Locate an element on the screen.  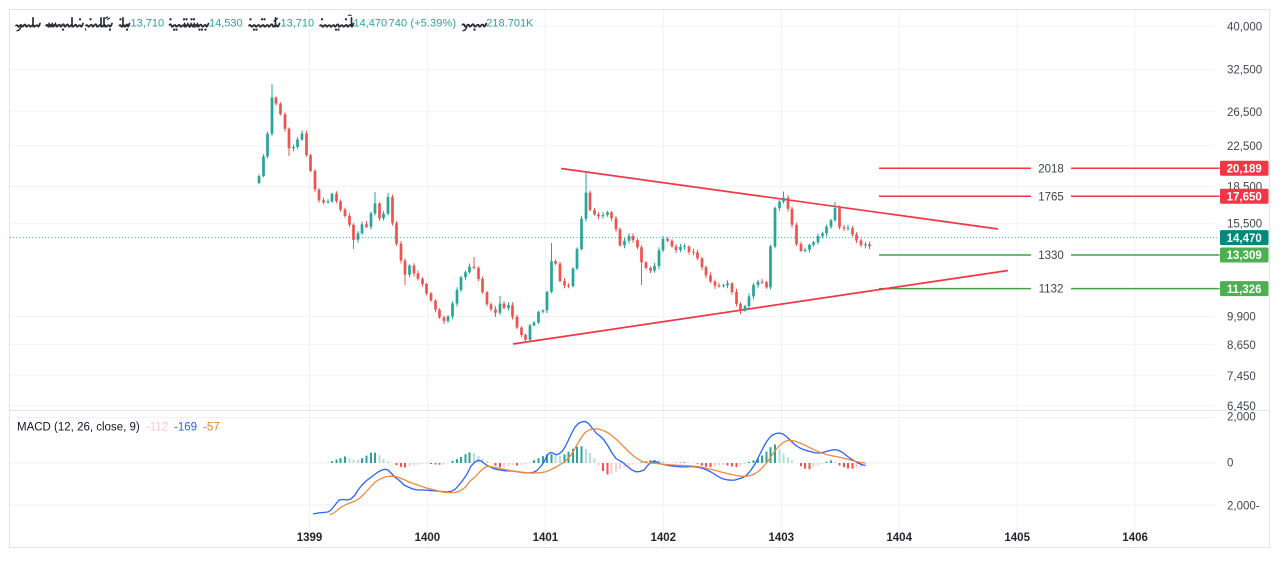
svg-text: -112 is located at coordinates (157, 428).